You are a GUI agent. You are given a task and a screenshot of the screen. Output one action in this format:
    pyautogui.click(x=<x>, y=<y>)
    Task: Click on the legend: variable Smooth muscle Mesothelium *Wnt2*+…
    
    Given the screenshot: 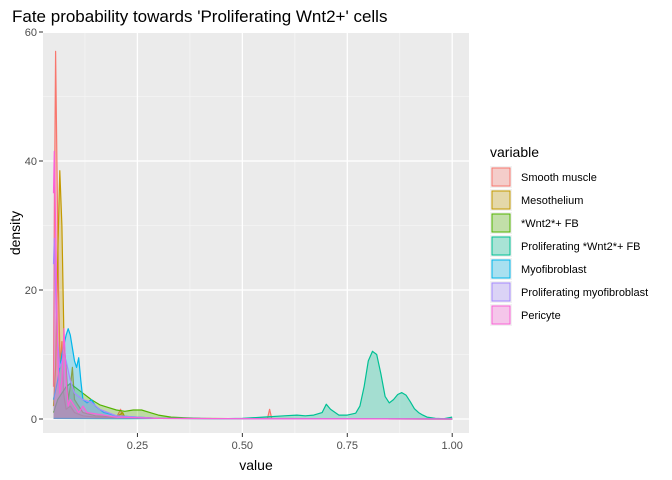 What is the action you would take?
    pyautogui.click(x=569, y=235)
    